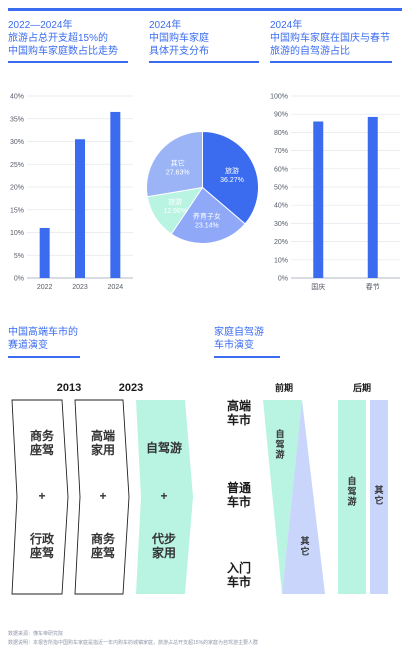 The width and height of the screenshot is (405, 660). Describe the element at coordinates (69, 388) in the screenshot. I see `year-2013: 2013` at that location.